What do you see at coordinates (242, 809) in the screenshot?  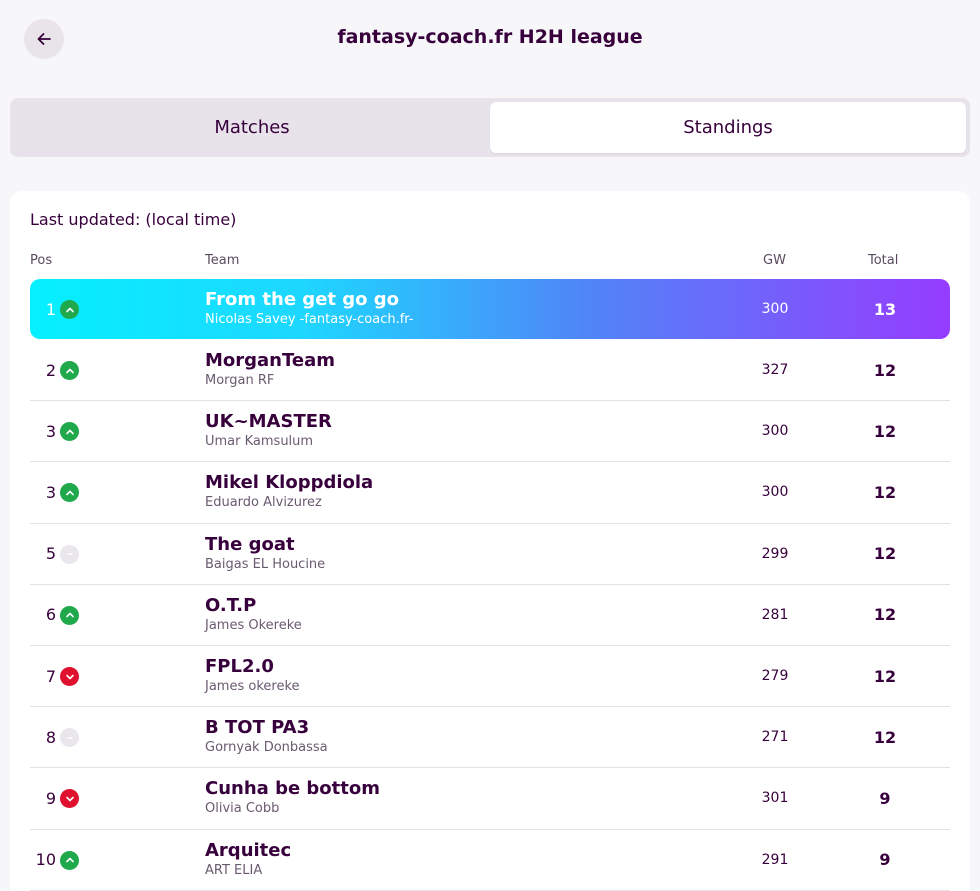 I see `manager-name: Olivia Cobb` at bounding box center [242, 809].